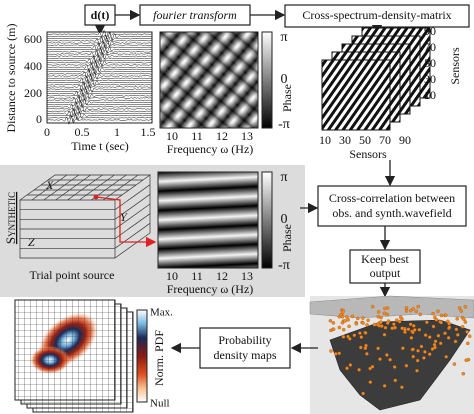  Describe the element at coordinates (222, 276) in the screenshot. I see `x-tick-label: 12` at that location.